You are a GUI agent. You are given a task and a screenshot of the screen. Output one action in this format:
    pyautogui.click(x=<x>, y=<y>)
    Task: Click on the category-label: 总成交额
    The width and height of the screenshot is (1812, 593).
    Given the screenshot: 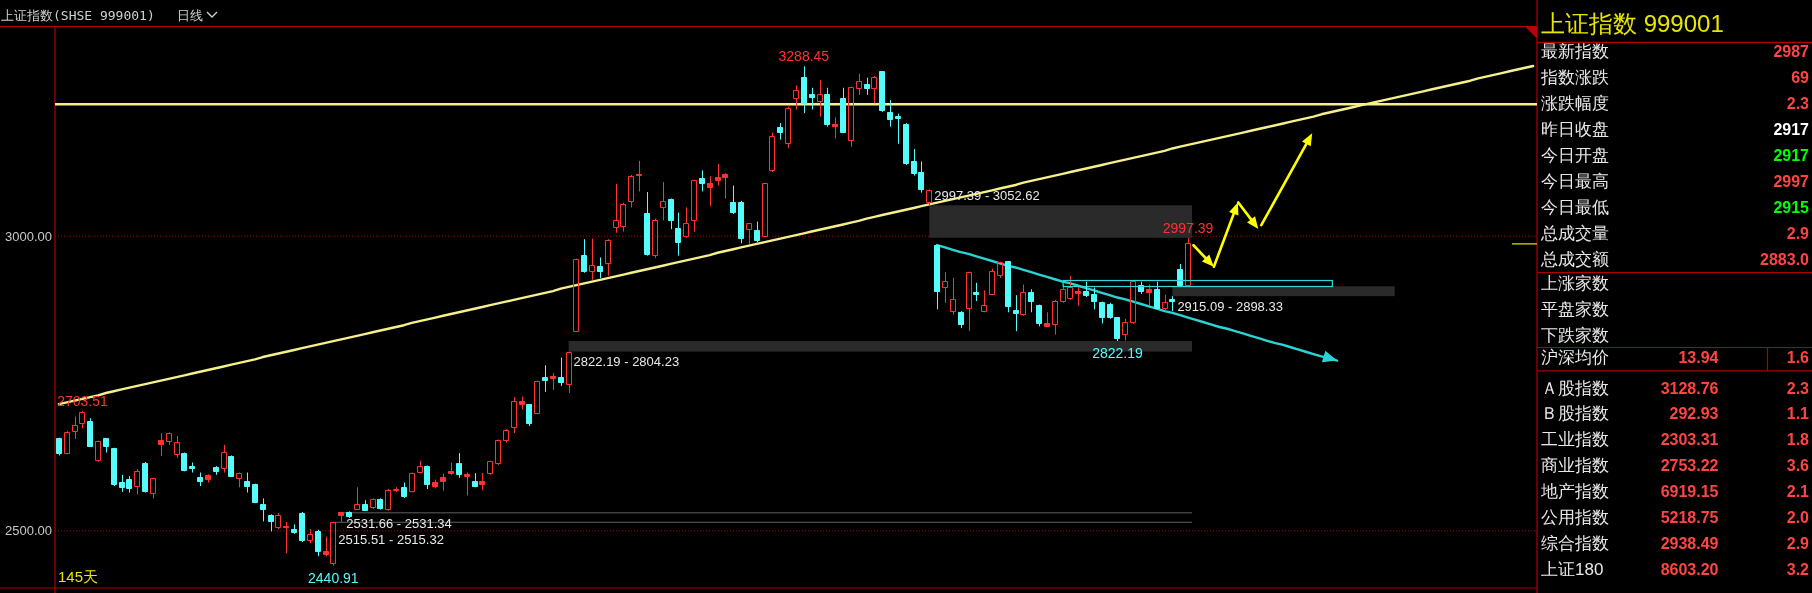 What is the action you would take?
    pyautogui.click(x=1575, y=259)
    